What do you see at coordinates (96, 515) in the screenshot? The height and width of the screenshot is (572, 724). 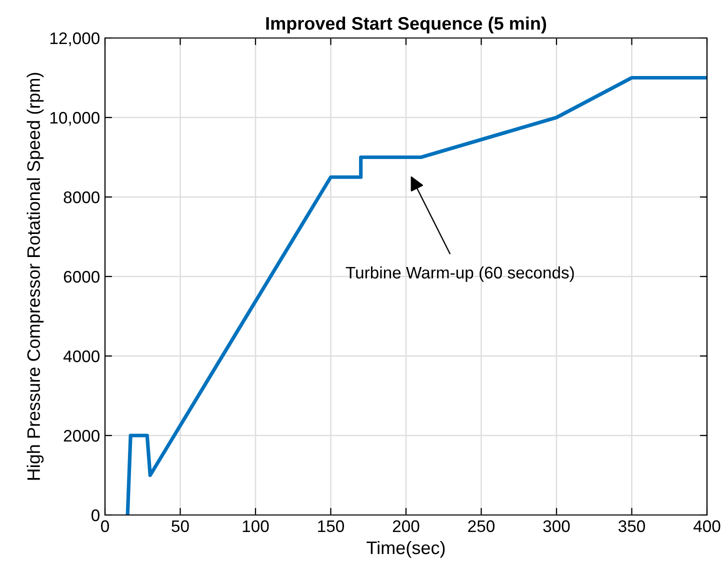 I see `y-tick-label: 0` at bounding box center [96, 515].